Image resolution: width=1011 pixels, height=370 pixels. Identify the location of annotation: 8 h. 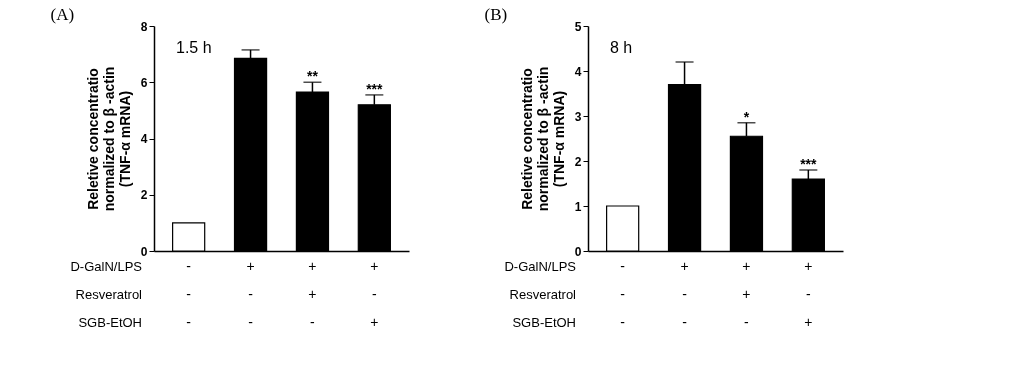
(621, 47).